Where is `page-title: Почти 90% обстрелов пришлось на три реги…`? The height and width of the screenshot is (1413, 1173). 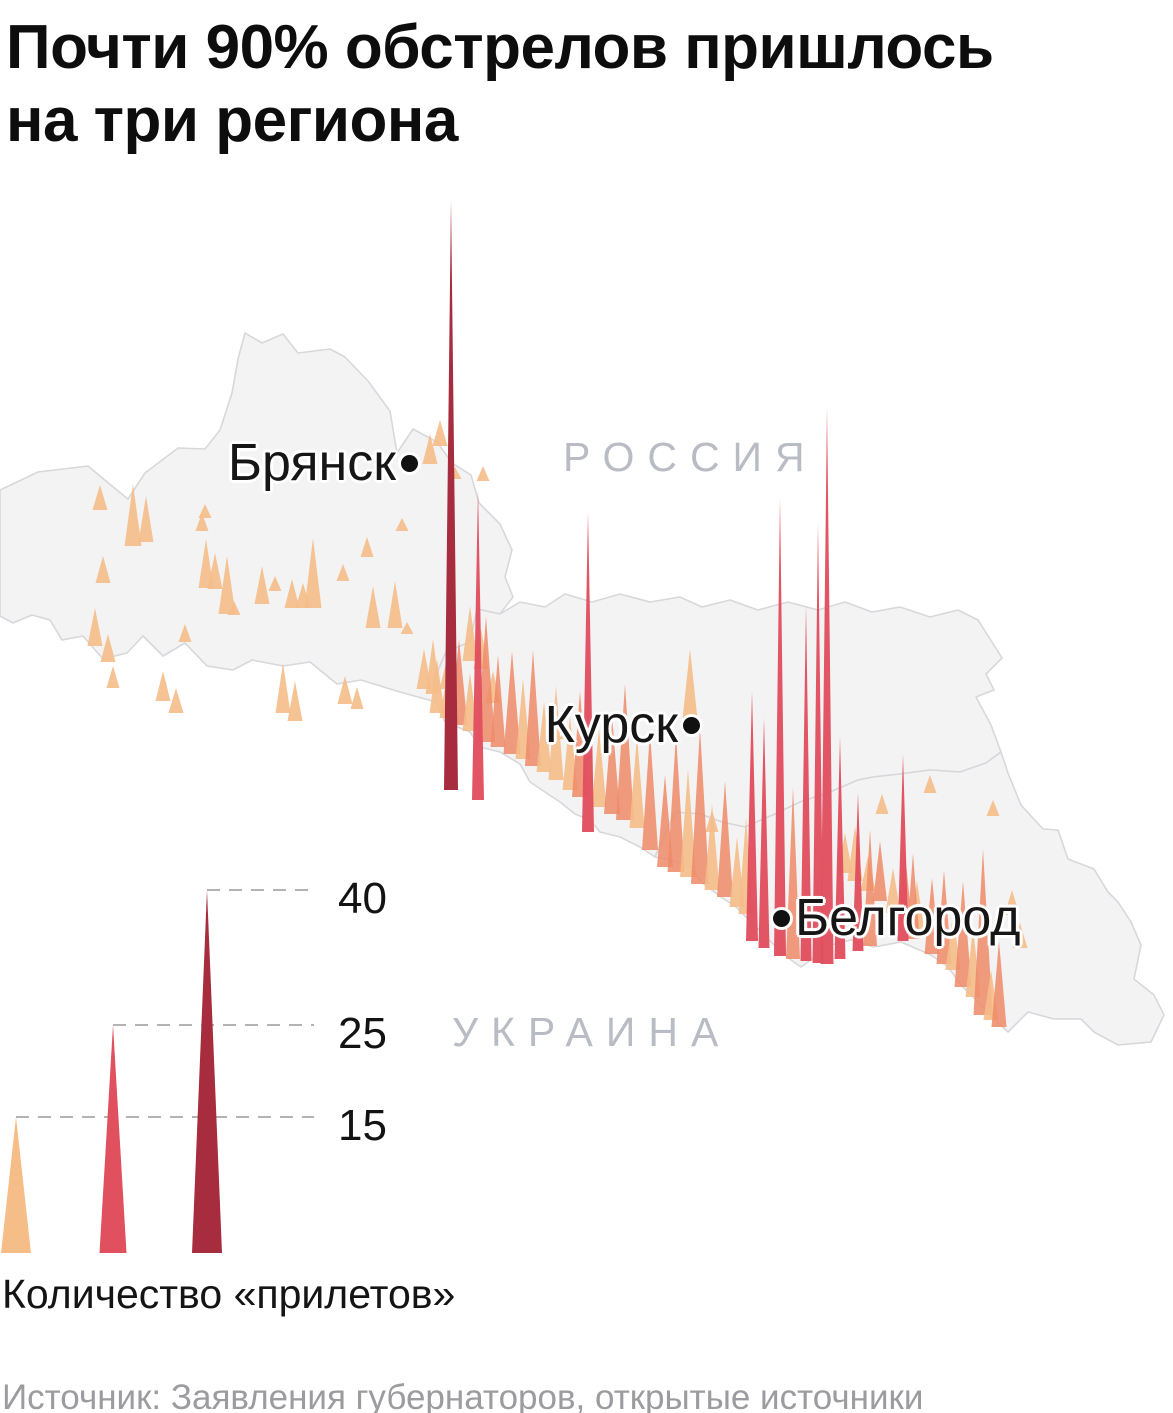 page-title: Почти 90% обстрелов пришлось на три реги… is located at coordinates (500, 84).